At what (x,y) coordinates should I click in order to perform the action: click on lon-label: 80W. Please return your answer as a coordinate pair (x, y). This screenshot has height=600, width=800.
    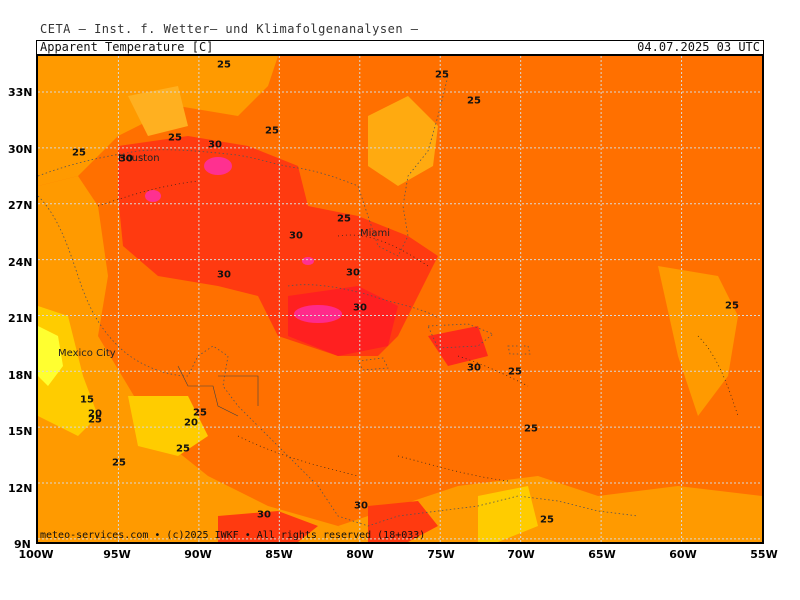
    Looking at the image, I should click on (360, 554).